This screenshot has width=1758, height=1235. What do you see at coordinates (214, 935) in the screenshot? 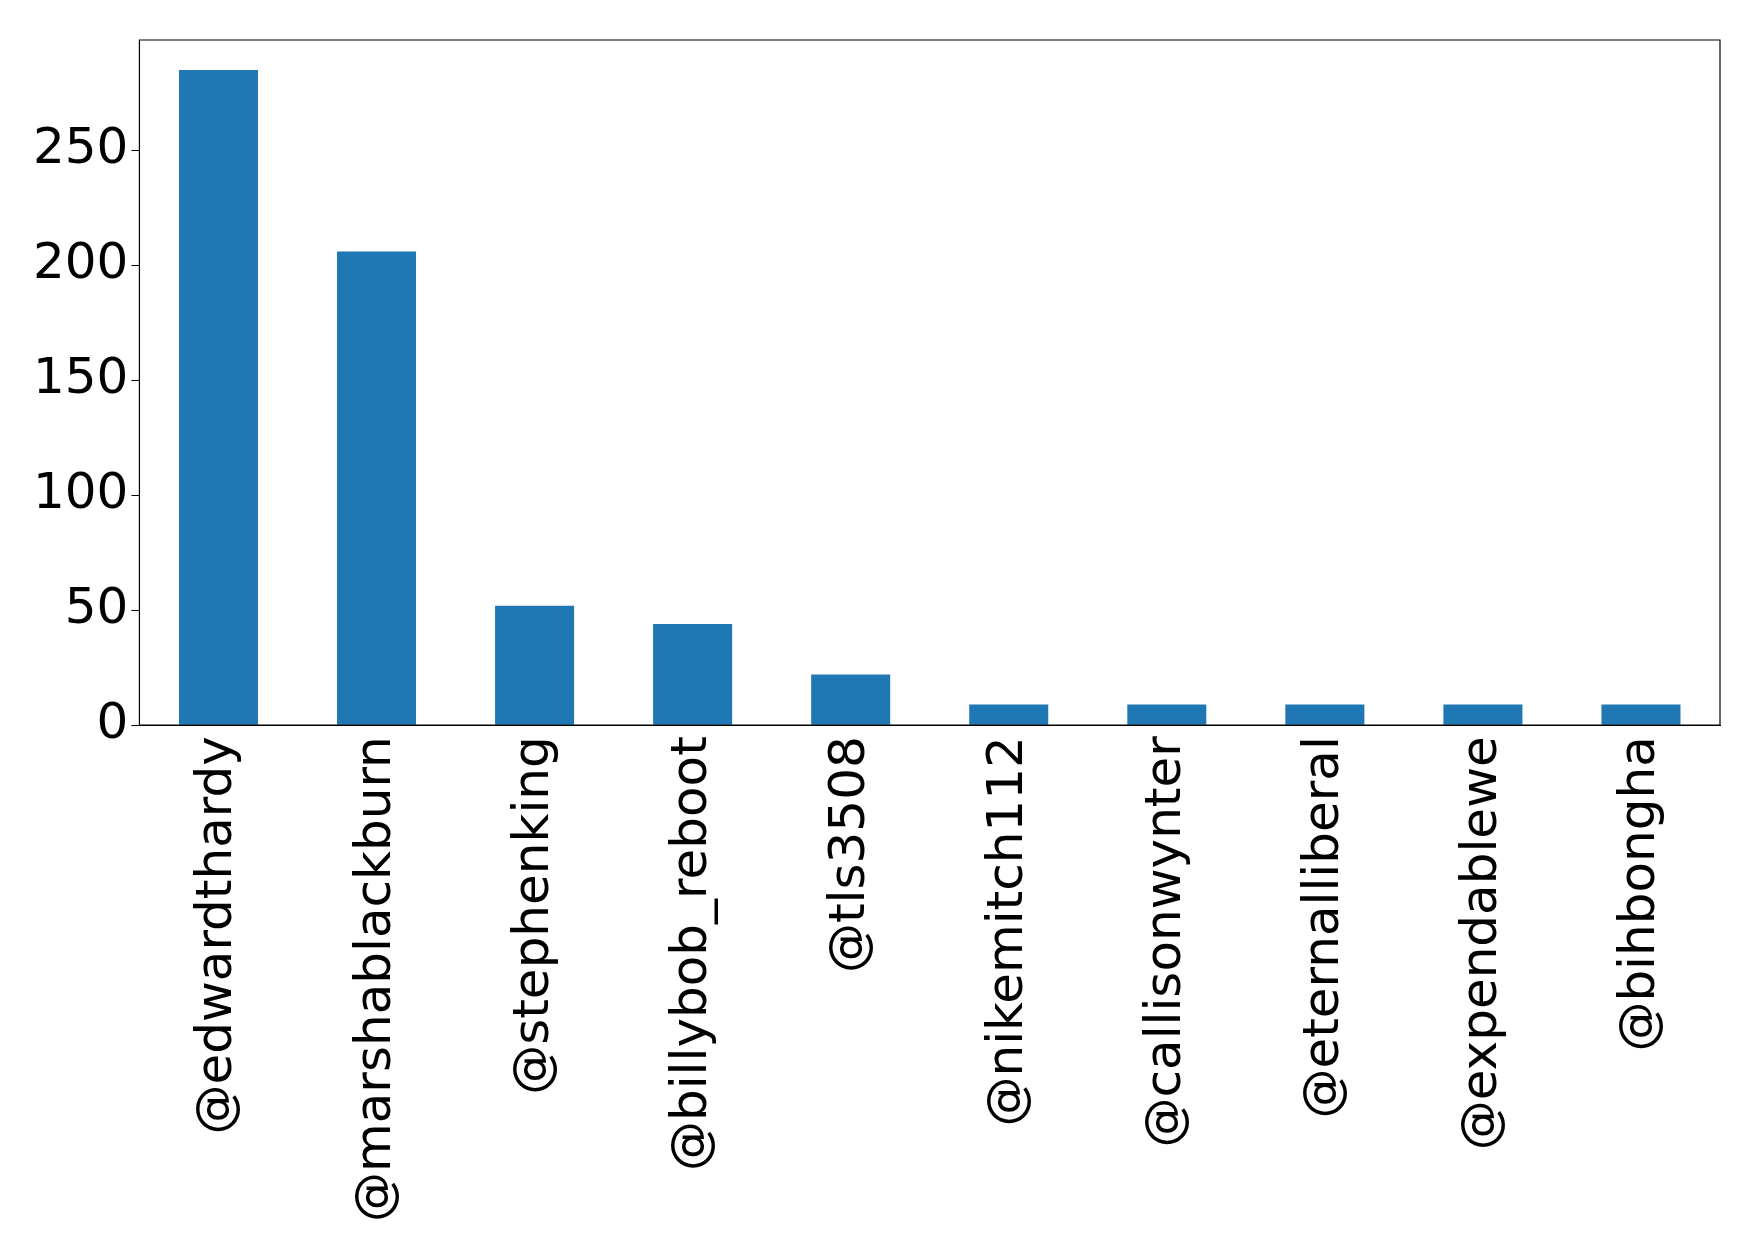
I see `x-tick-label: @edwardthardy` at bounding box center [214, 935].